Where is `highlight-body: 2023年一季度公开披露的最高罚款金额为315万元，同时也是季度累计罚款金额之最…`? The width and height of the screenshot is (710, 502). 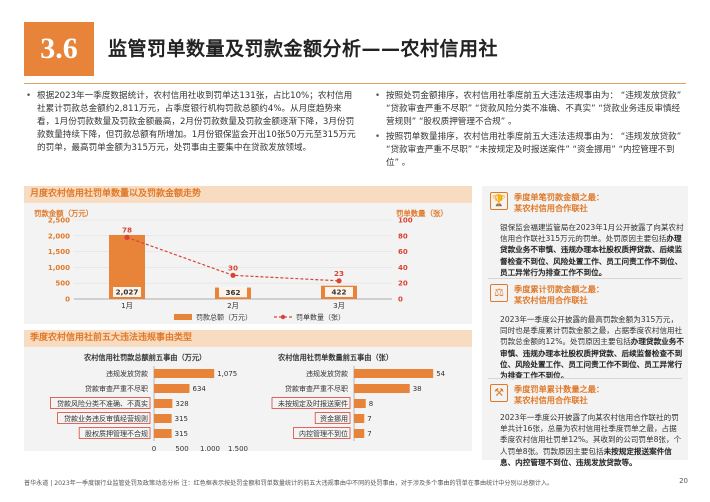 highlight-body: 2023年一季度公开披露的最高罚款金额为315万元，同时也是季度累计罚款金额之最… is located at coordinates (592, 348).